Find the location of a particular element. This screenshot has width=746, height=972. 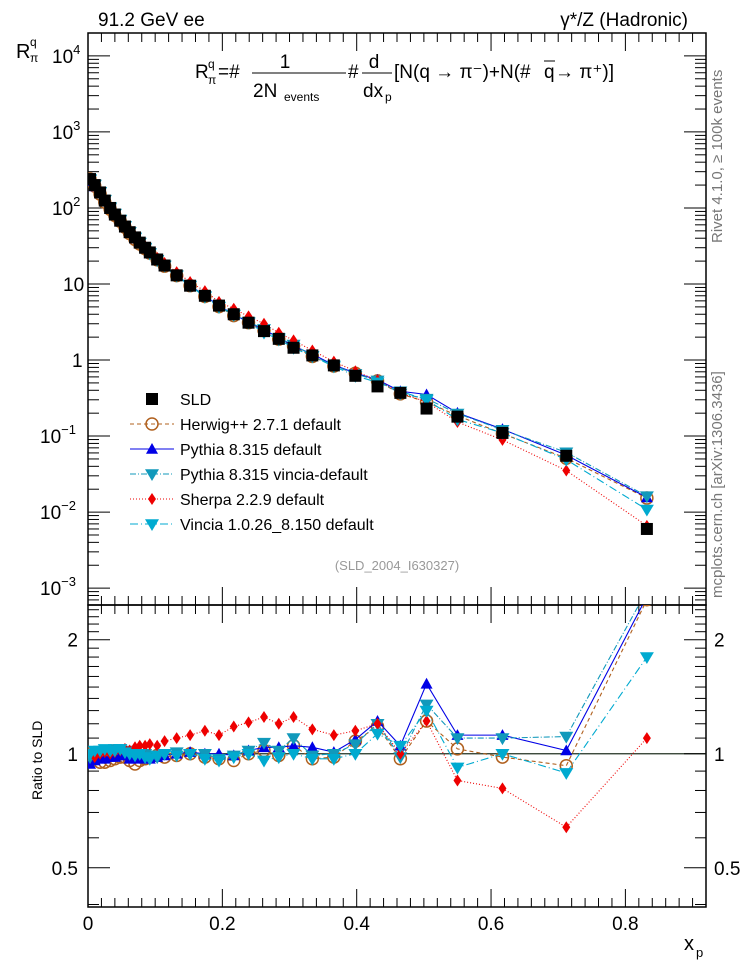

legend-label: Pythia 8.315 default is located at coordinates (251, 450).